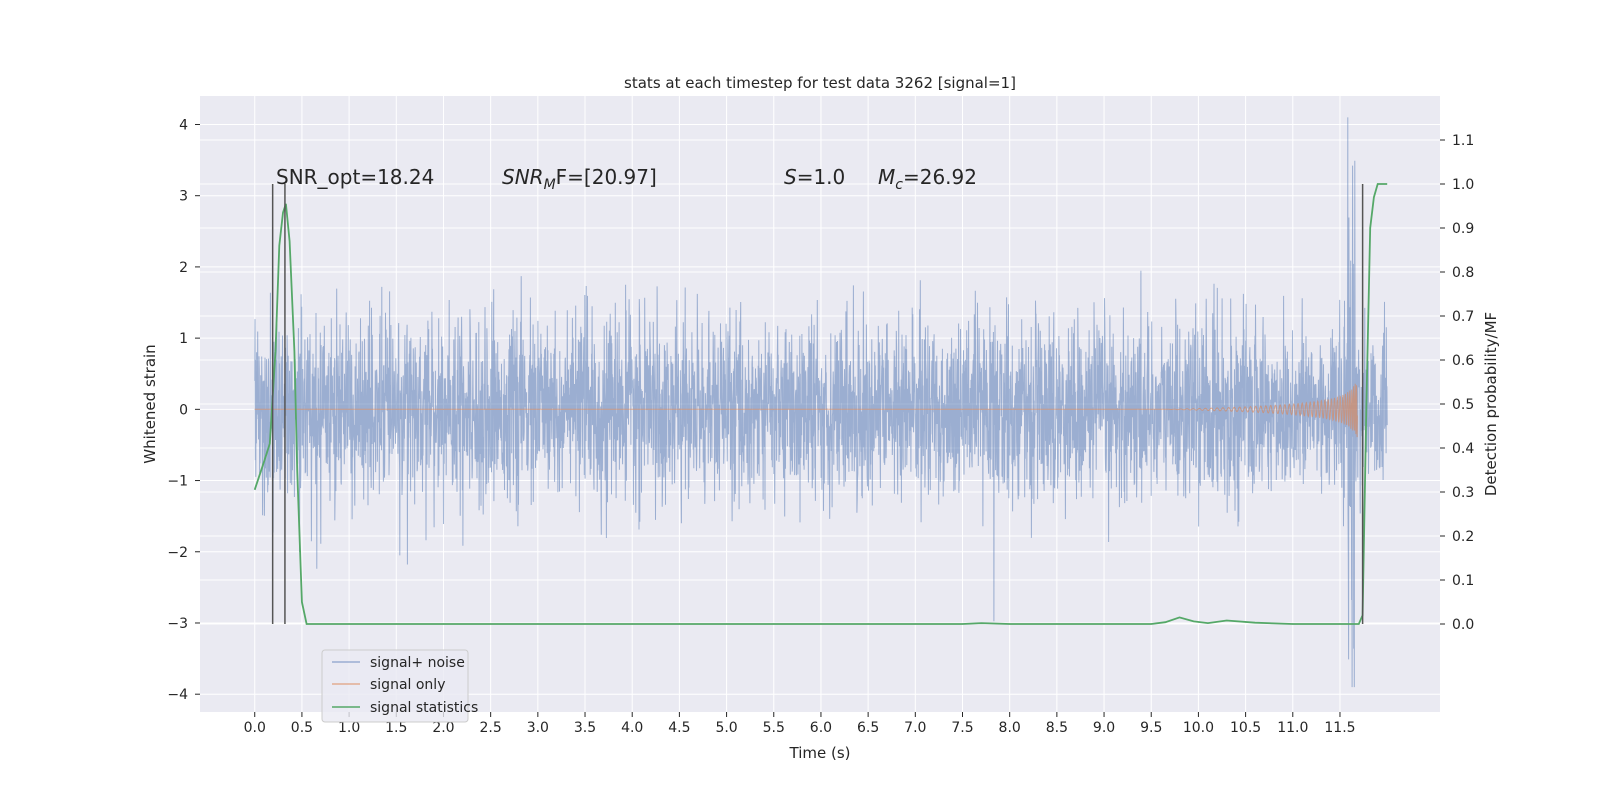  Describe the element at coordinates (1463, 581) in the screenshot. I see `y-right-tick-label: 0.1` at that location.